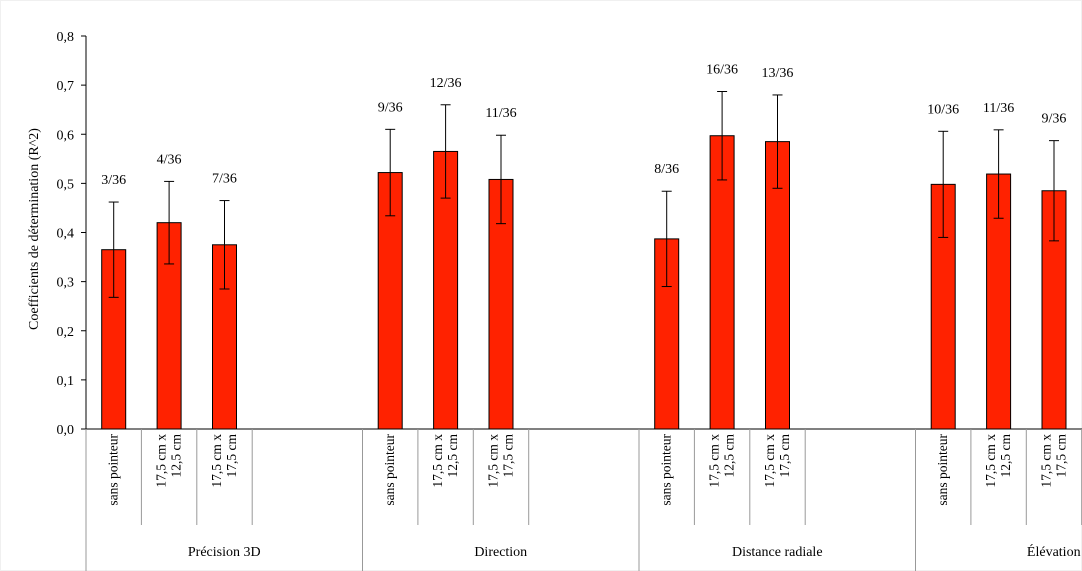 The height and width of the screenshot is (571, 1082). Describe the element at coordinates (943, 109) in the screenshot. I see `data-label: 10/36` at that location.